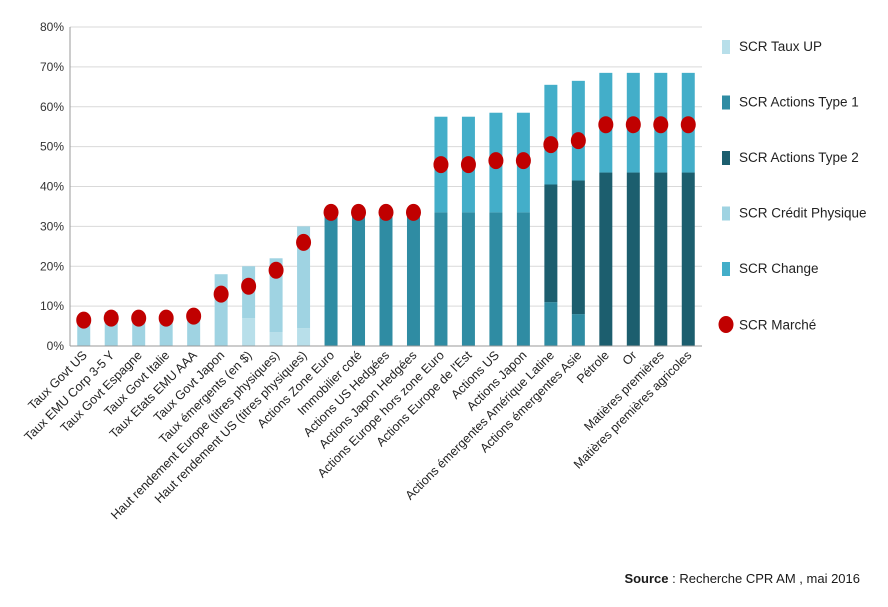 This screenshot has width=888, height=607. What do you see at coordinates (799, 157) in the screenshot?
I see `legend-label: SCR Actions Type 2` at bounding box center [799, 157].